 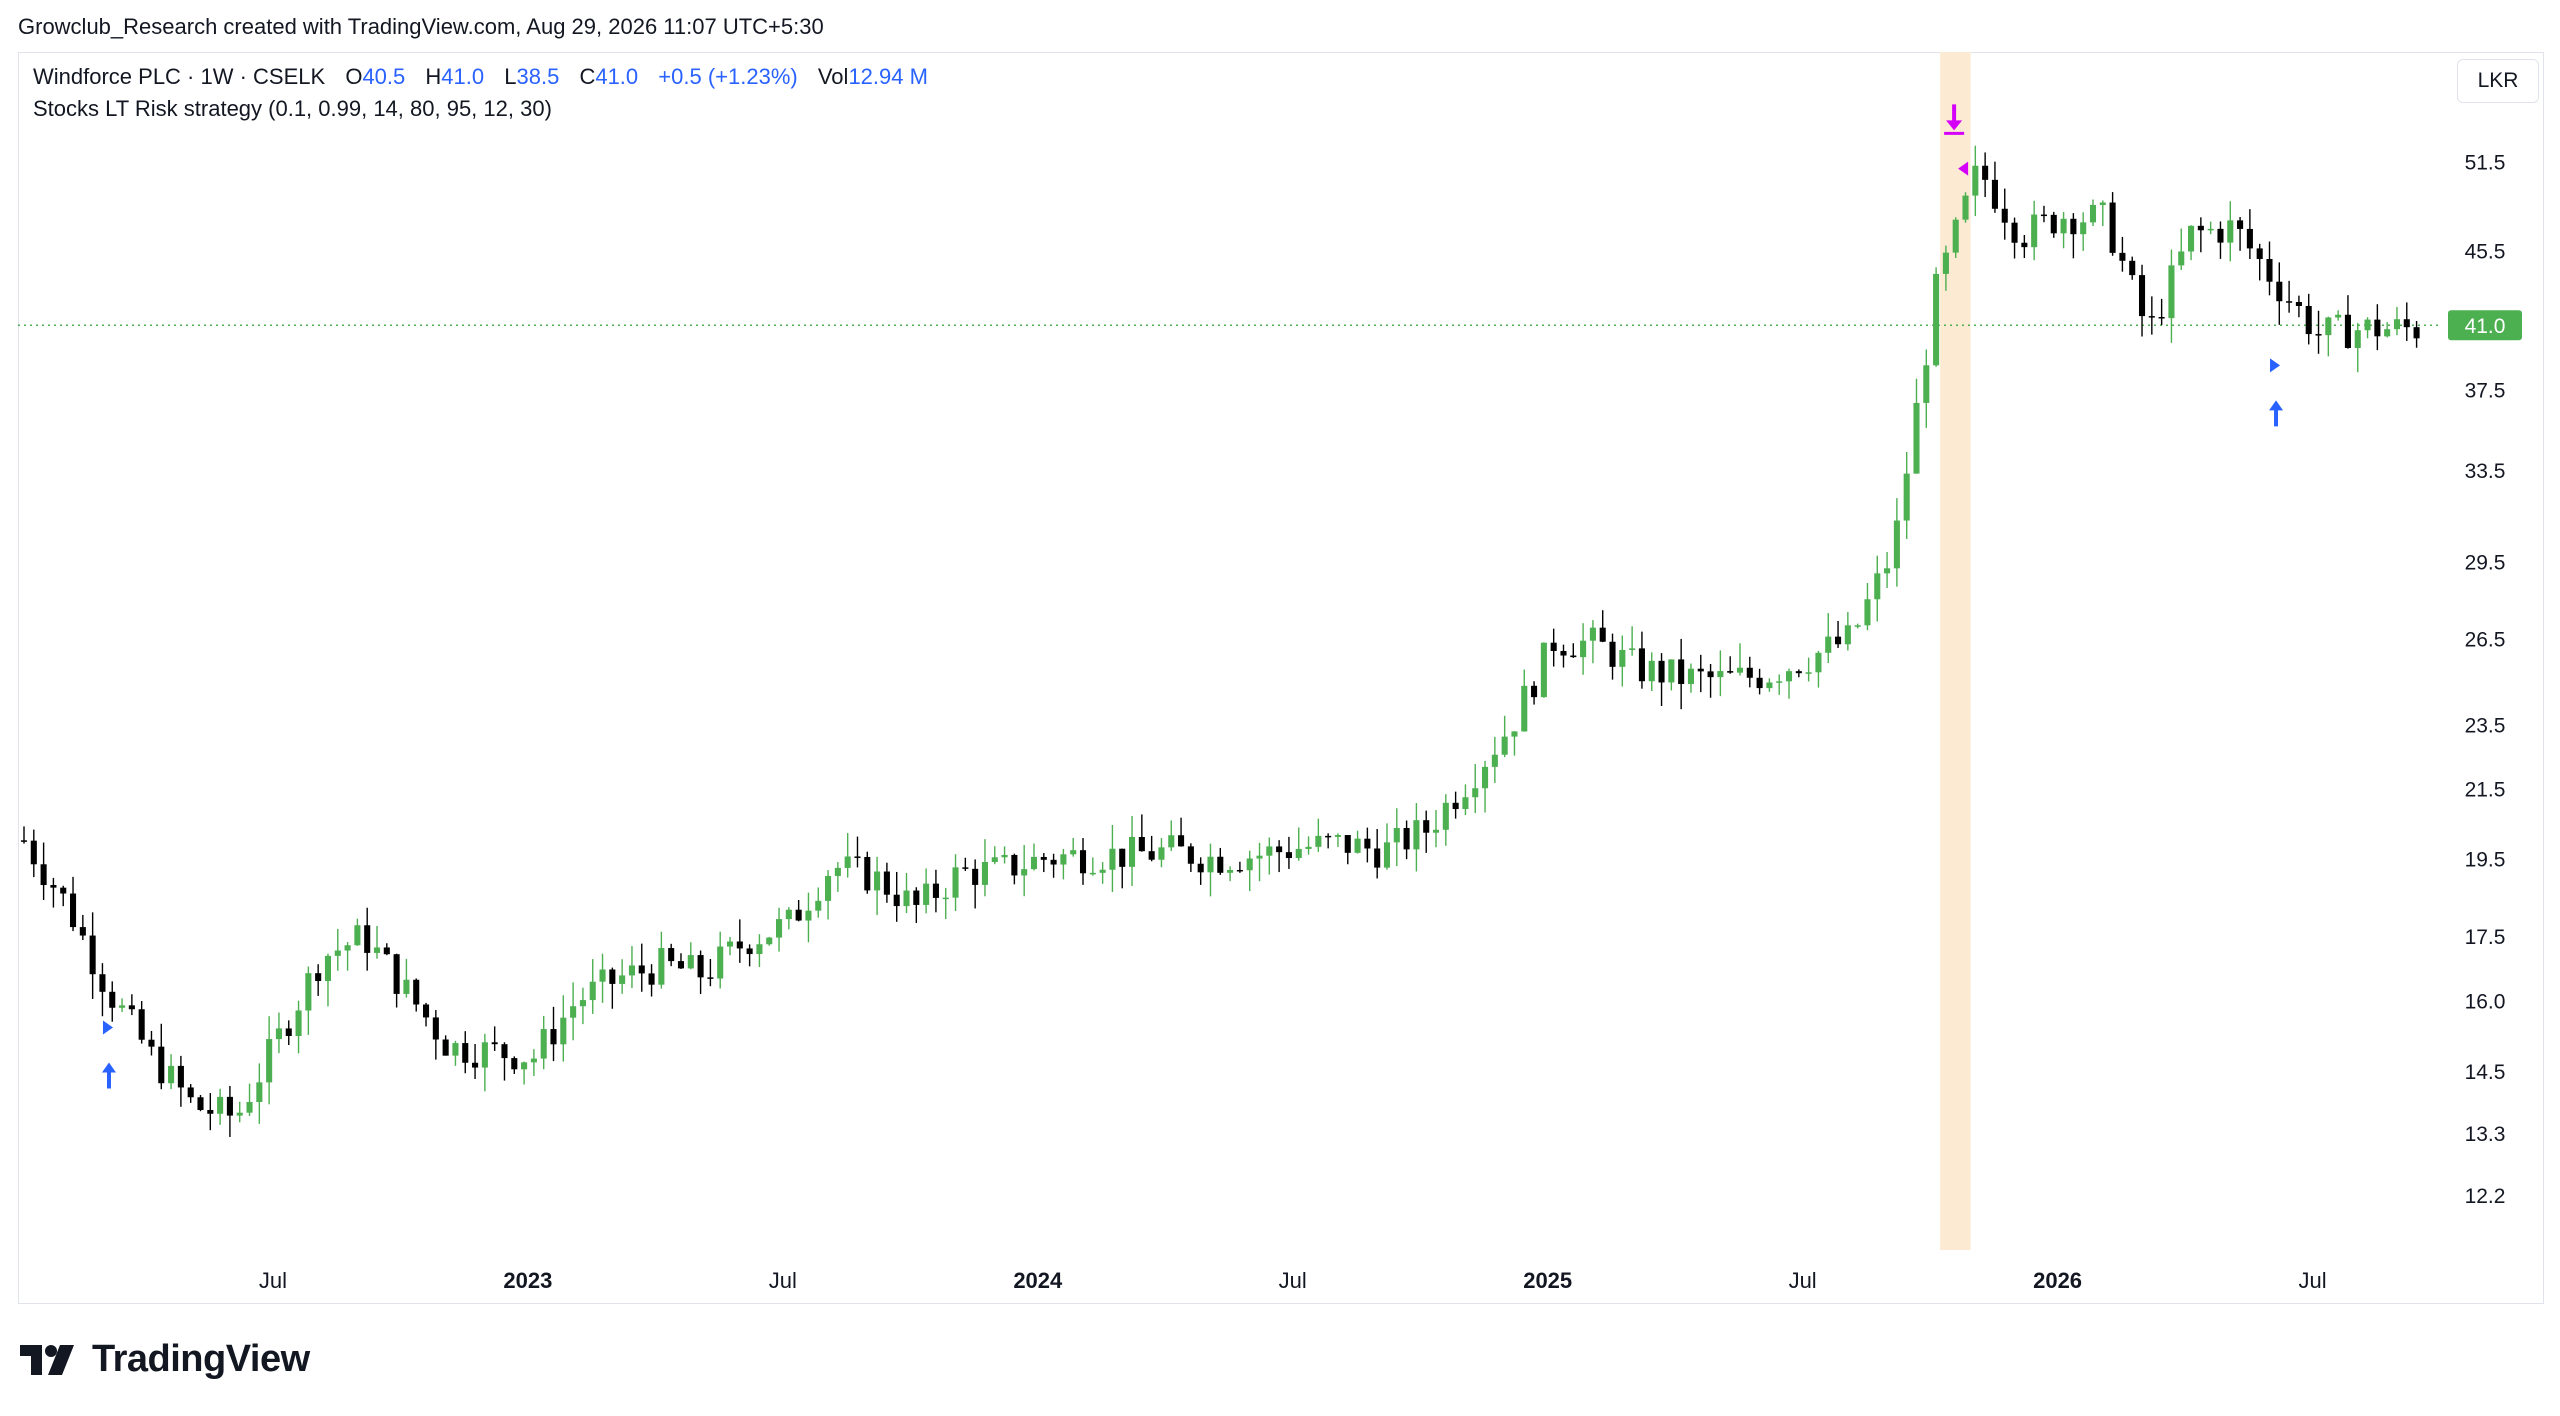 I want to click on tradingview-logo: TradingView, so click(x=165, y=1359).